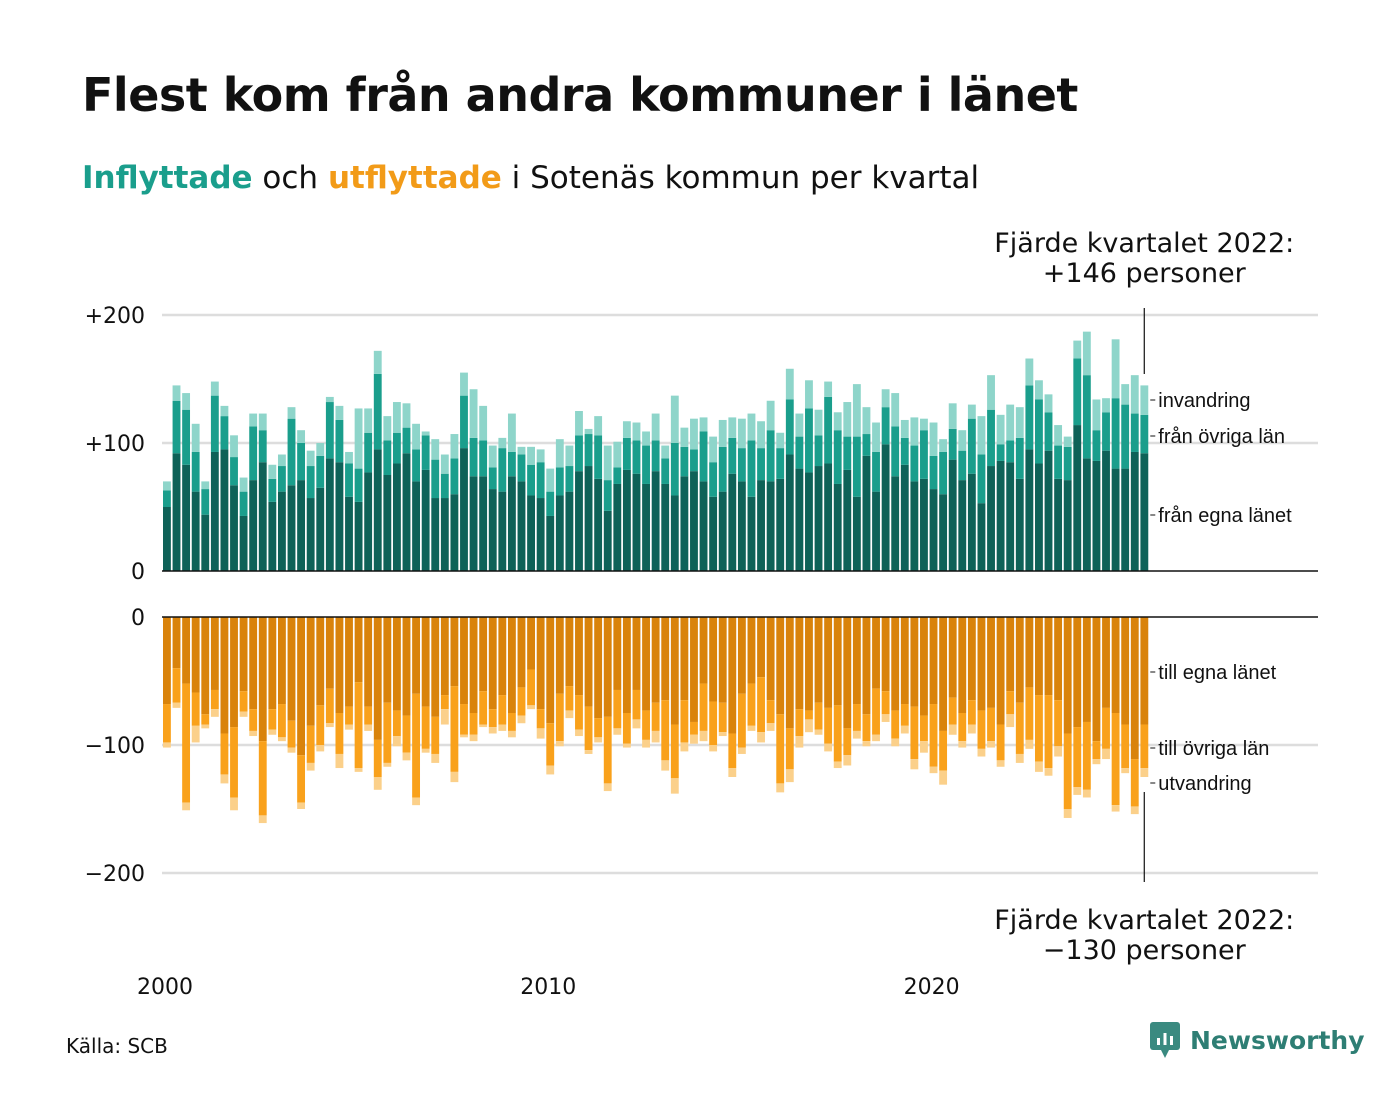  Describe the element at coordinates (548, 987) in the screenshot. I see `x-tick-label: 2010` at that location.